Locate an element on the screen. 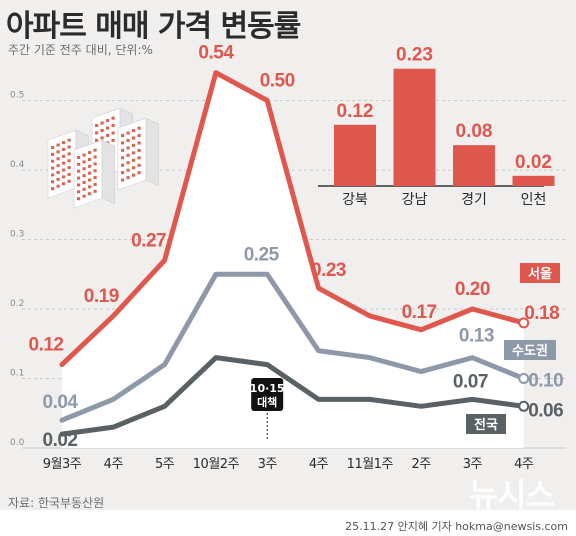 This screenshot has width=576, height=536. seoul-legend-box is located at coordinates (540, 273).